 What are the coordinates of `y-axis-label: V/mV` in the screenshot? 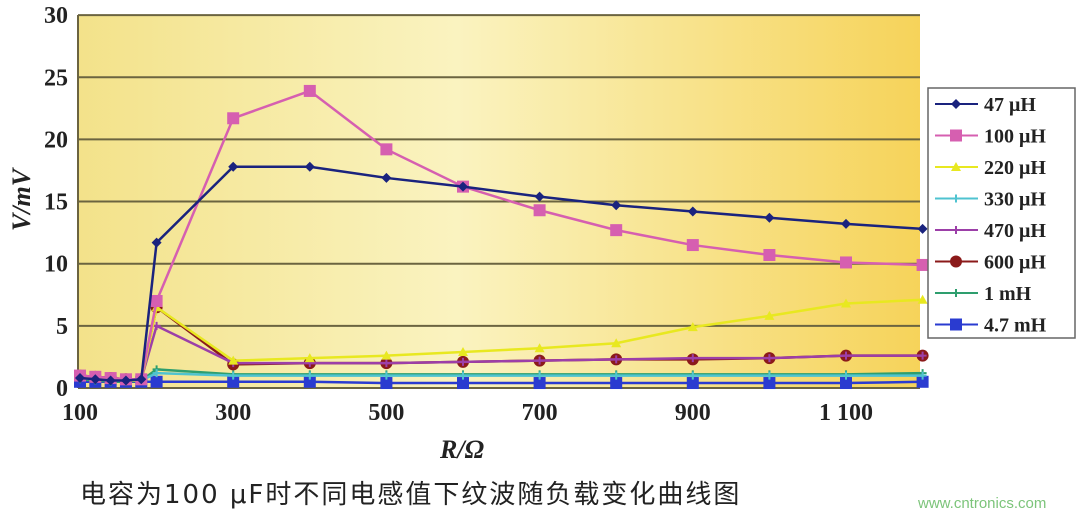 It's located at (21, 198).